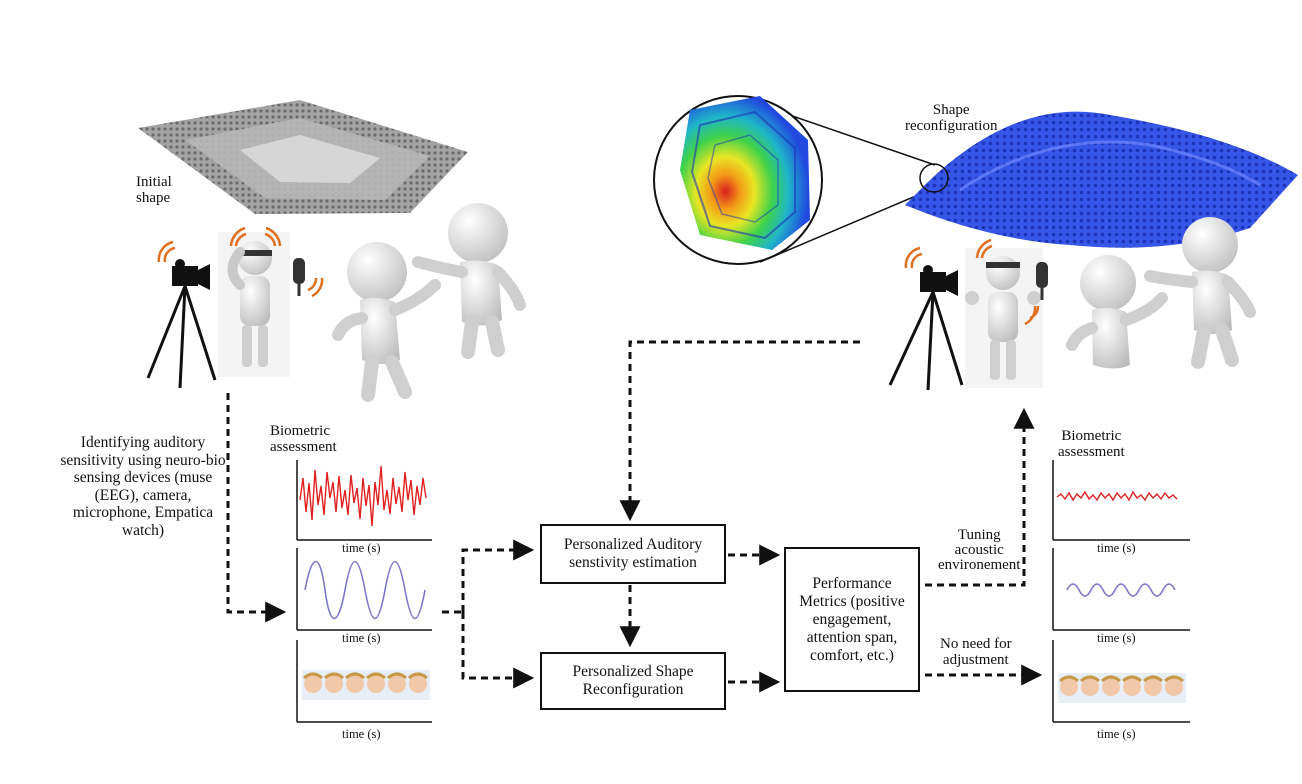 This screenshot has width=1302, height=784. What do you see at coordinates (181, 314) in the screenshot?
I see `camera-tripod-left-icon` at bounding box center [181, 314].